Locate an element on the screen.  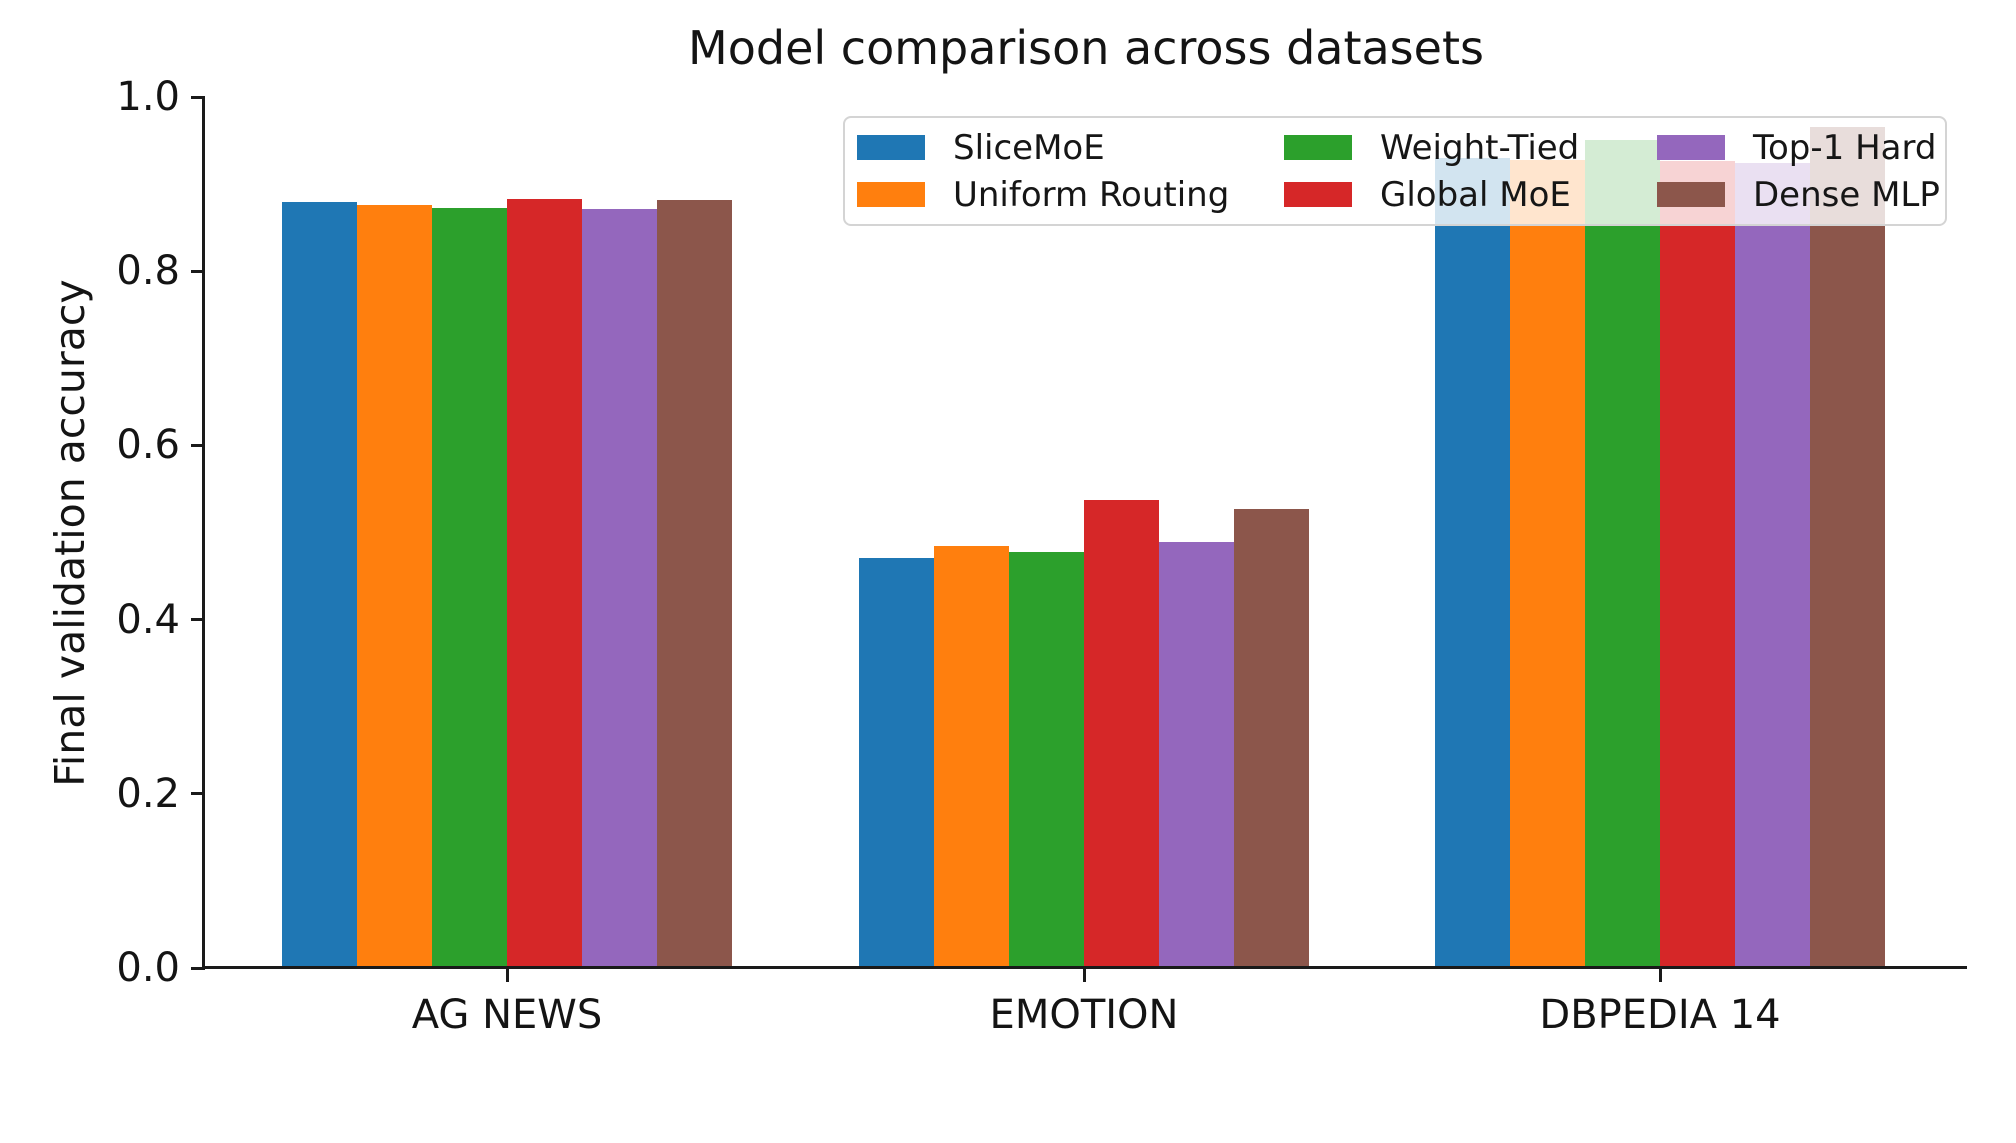
legend-item-uniform-routing: Uniform Routing is located at coordinates (1070, 195).